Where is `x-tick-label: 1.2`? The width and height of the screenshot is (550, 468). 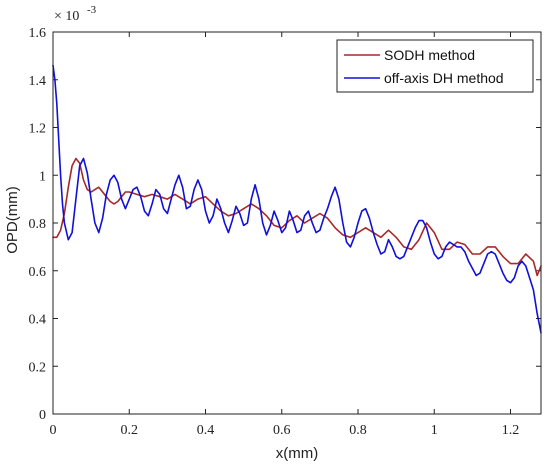 x-tick-label: 1.2 is located at coordinates (511, 430).